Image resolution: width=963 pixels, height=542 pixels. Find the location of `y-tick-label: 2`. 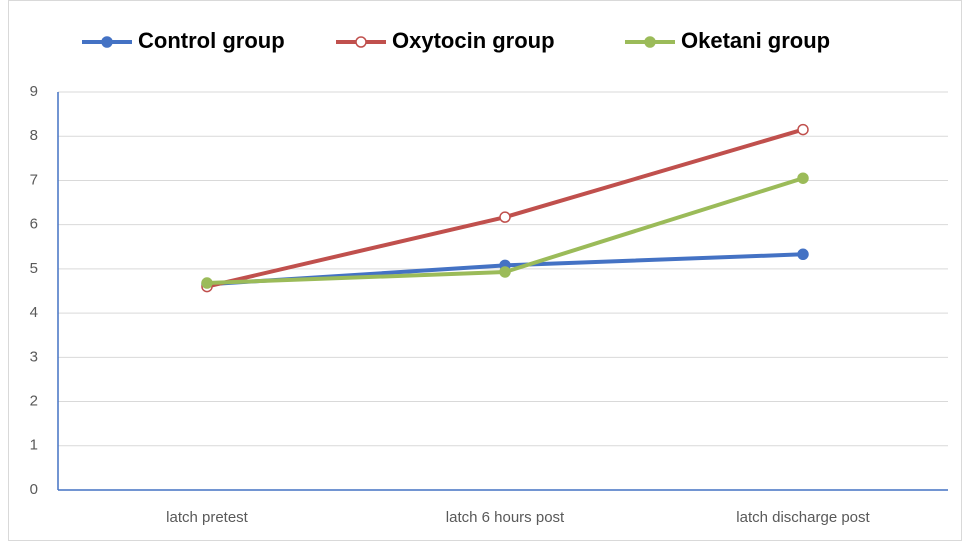

y-tick-label: 2 is located at coordinates (34, 401).